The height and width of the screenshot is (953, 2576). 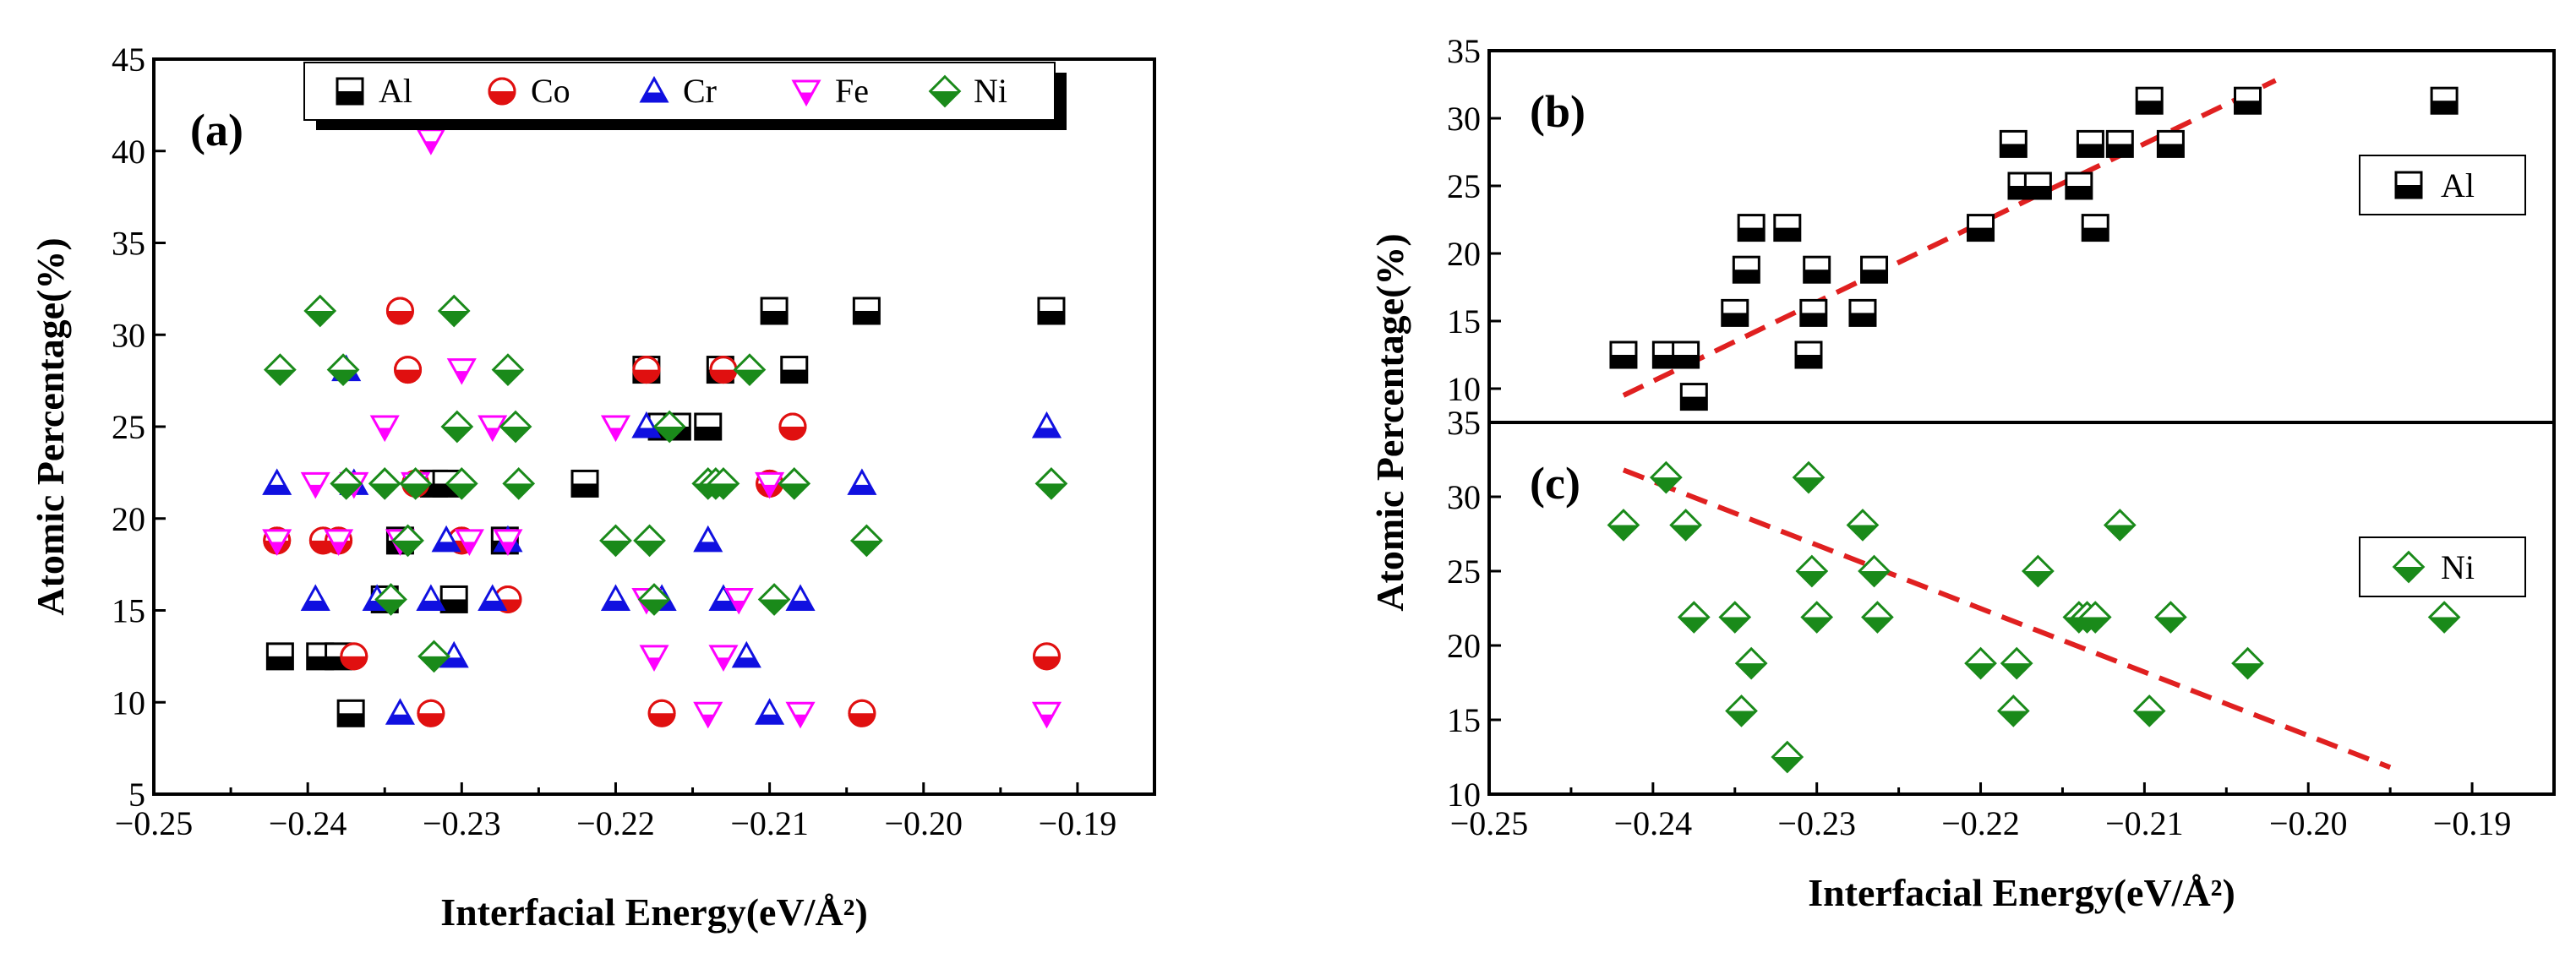 What do you see at coordinates (852, 91) in the screenshot?
I see `panel-a-legend-label-fe: Fe` at bounding box center [852, 91].